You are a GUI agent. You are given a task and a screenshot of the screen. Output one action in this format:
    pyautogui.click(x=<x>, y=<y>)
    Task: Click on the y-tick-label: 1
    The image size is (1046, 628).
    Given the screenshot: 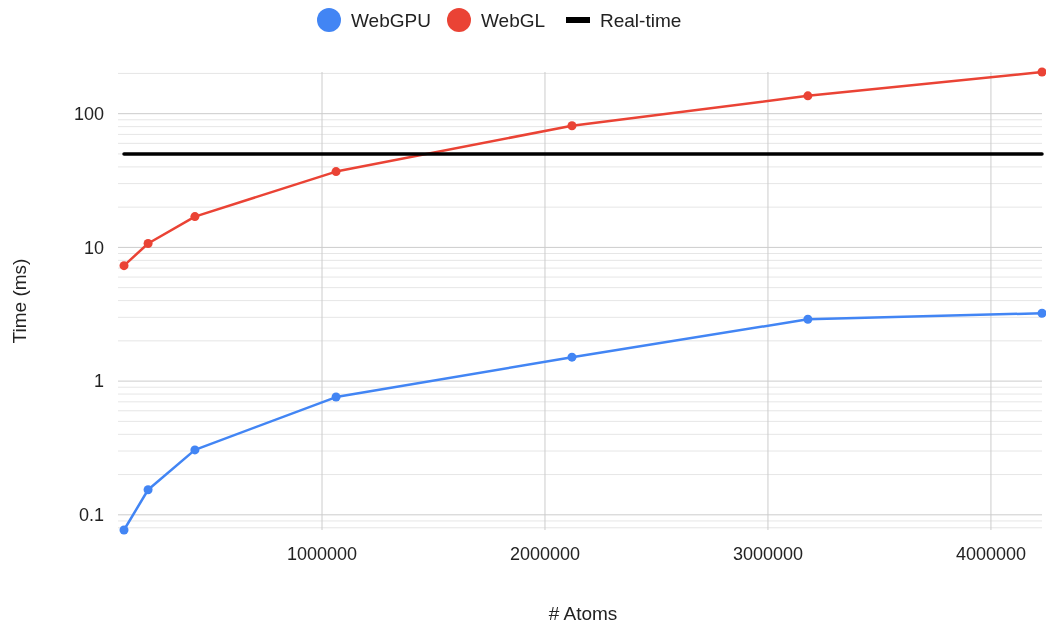 What is the action you would take?
    pyautogui.click(x=98, y=381)
    